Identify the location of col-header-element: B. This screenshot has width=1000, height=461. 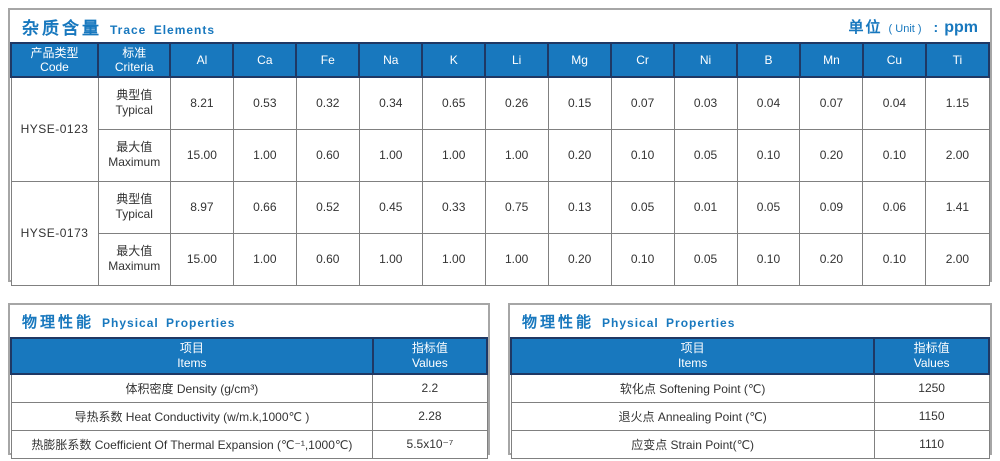
(768, 60).